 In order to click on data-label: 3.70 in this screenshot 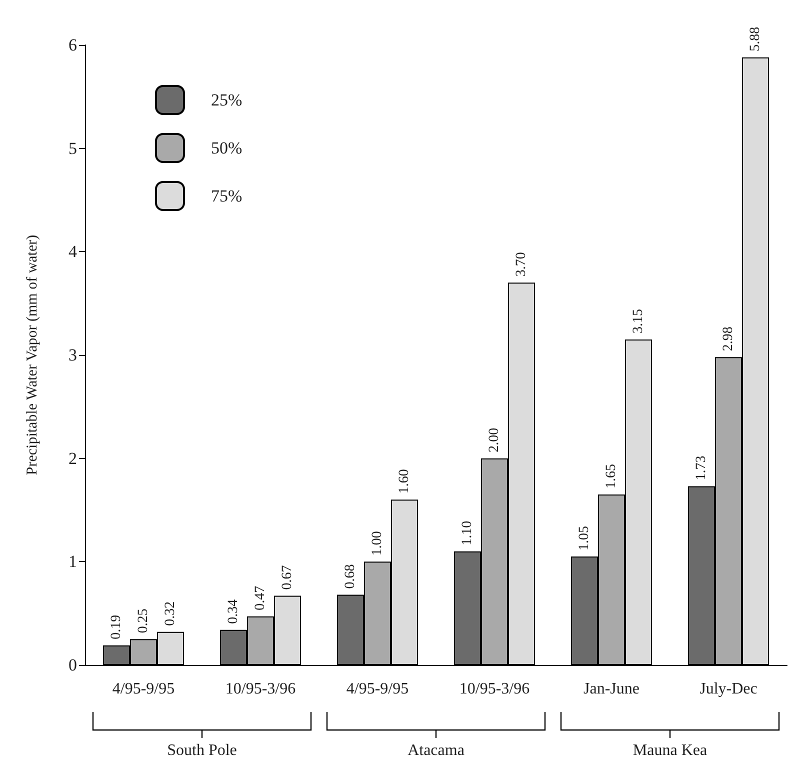, I will do `click(521, 264)`.